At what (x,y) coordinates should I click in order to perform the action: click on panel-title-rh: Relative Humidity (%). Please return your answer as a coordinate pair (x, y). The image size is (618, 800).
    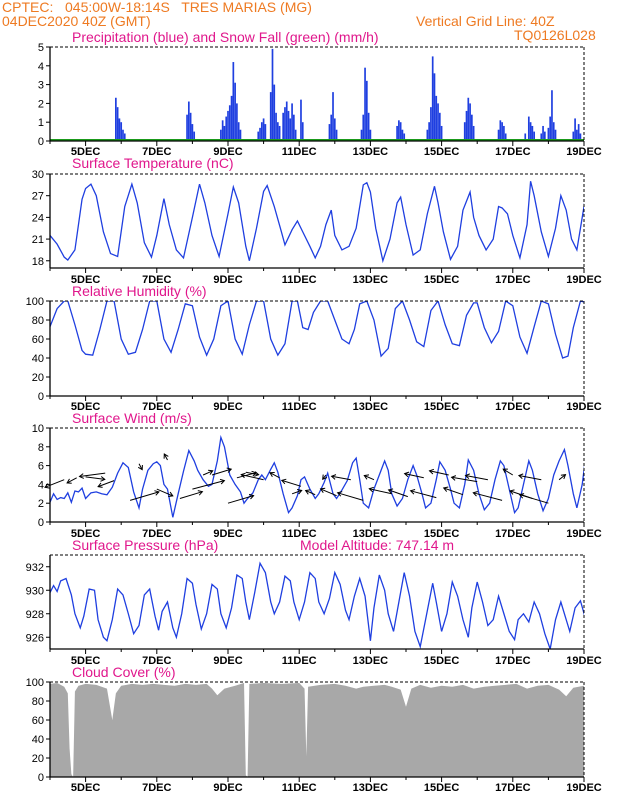
    Looking at the image, I should click on (139, 291).